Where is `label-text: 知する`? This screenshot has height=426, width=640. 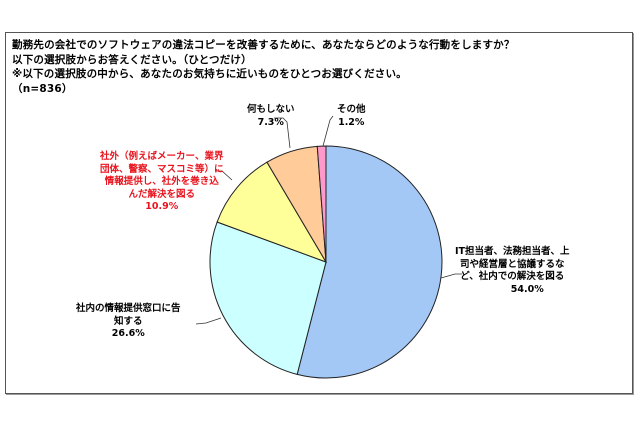 label-text: 知する is located at coordinates (128, 321).